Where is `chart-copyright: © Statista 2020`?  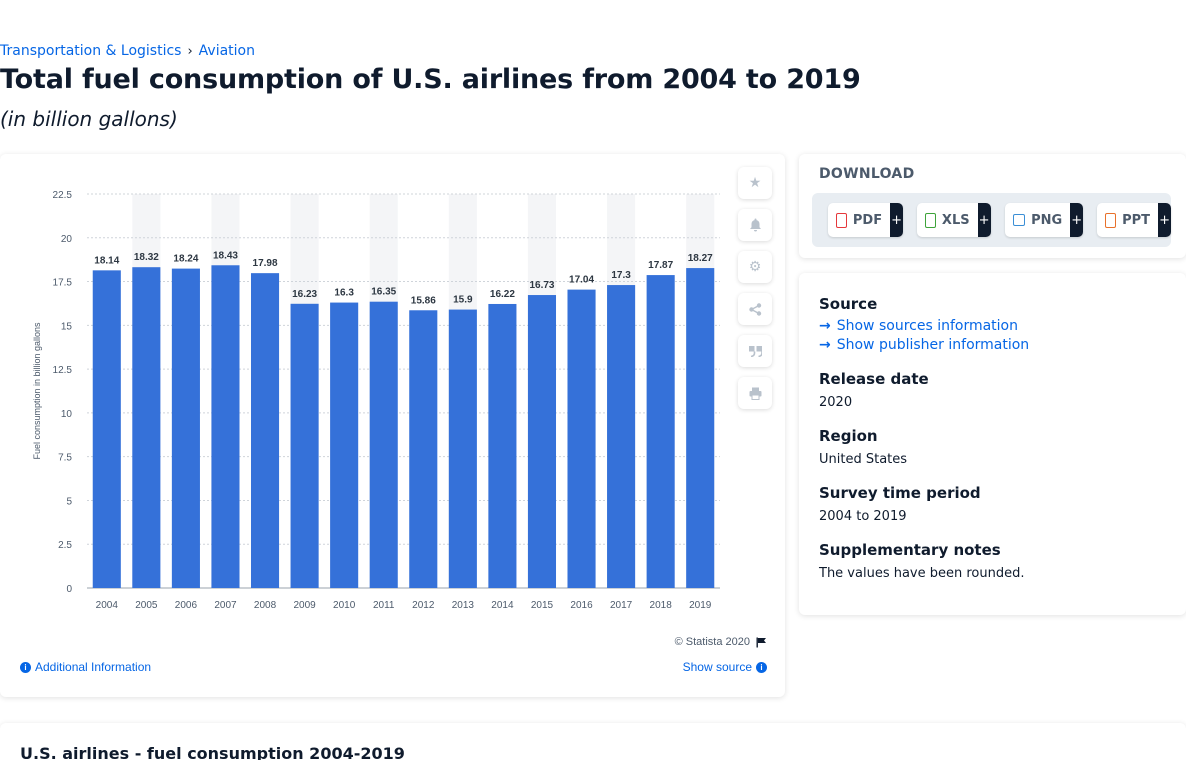 chart-copyright: © Statista 2020 is located at coordinates (721, 642).